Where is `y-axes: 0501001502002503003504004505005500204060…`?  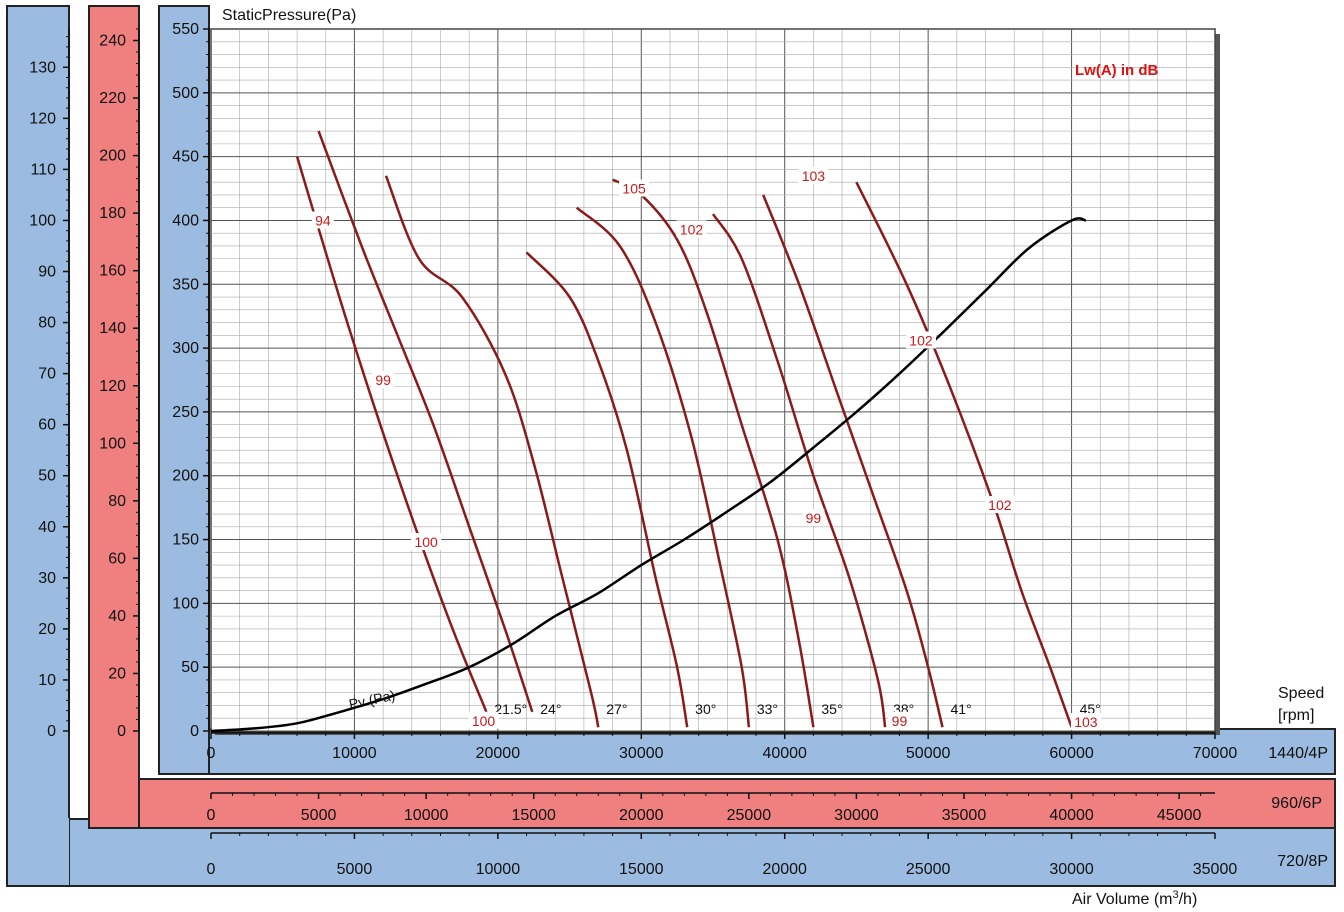
y-axes: 0501001502002503003504004505005500204060… is located at coordinates (119, 380).